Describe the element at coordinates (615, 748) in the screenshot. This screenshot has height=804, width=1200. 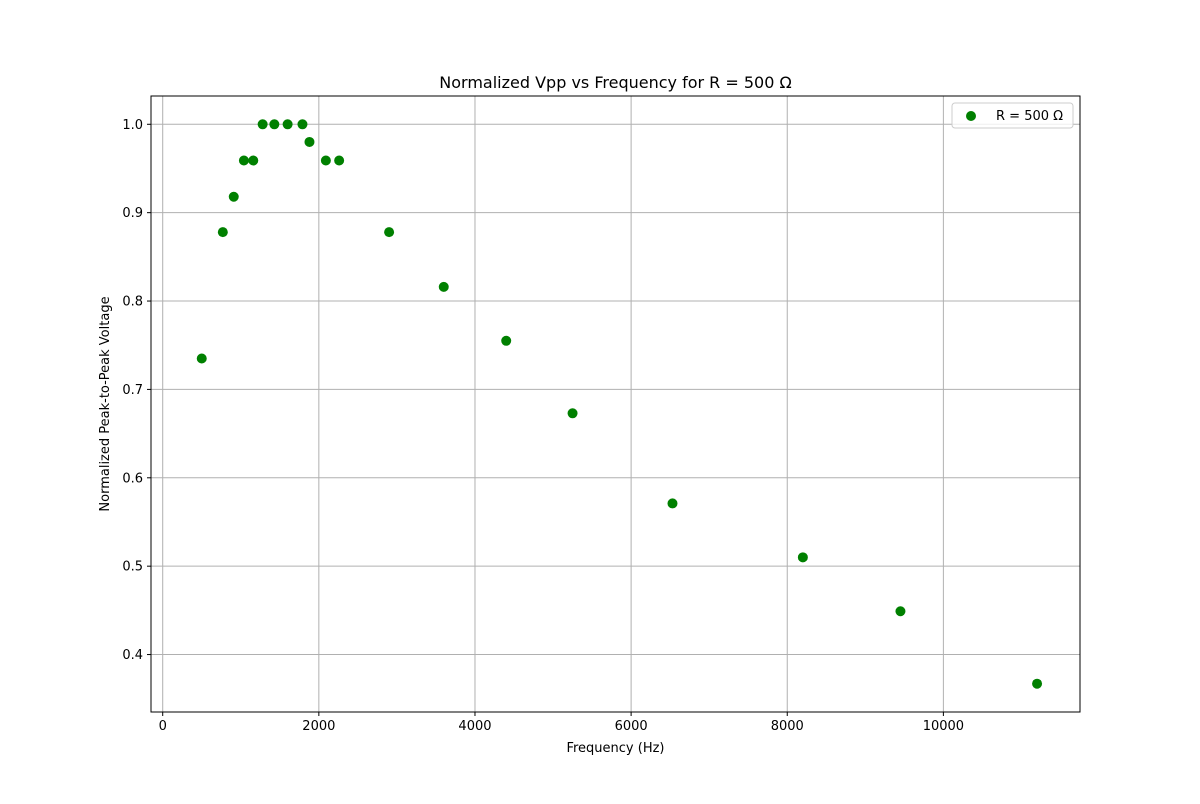
I see `x-axis-label: Frequency (Hz)` at that location.